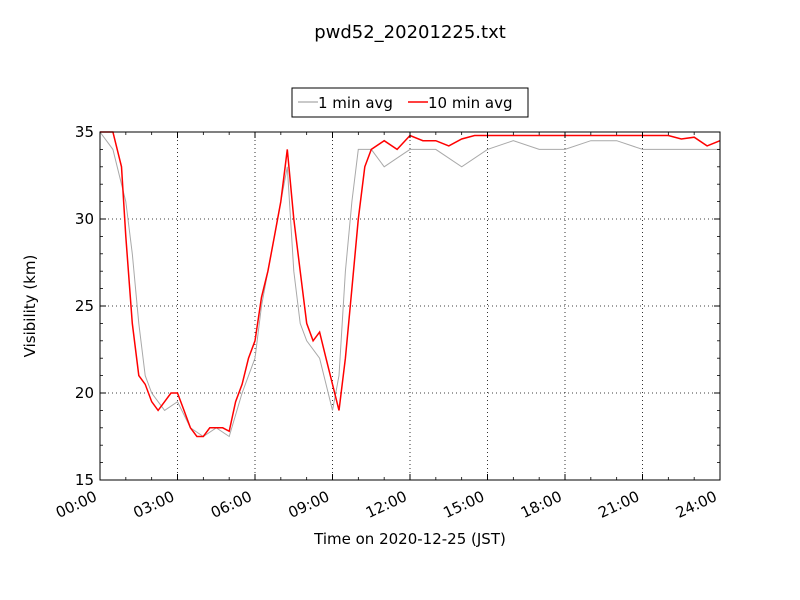  I want to click on y-tick-label: 30, so click(84, 219).